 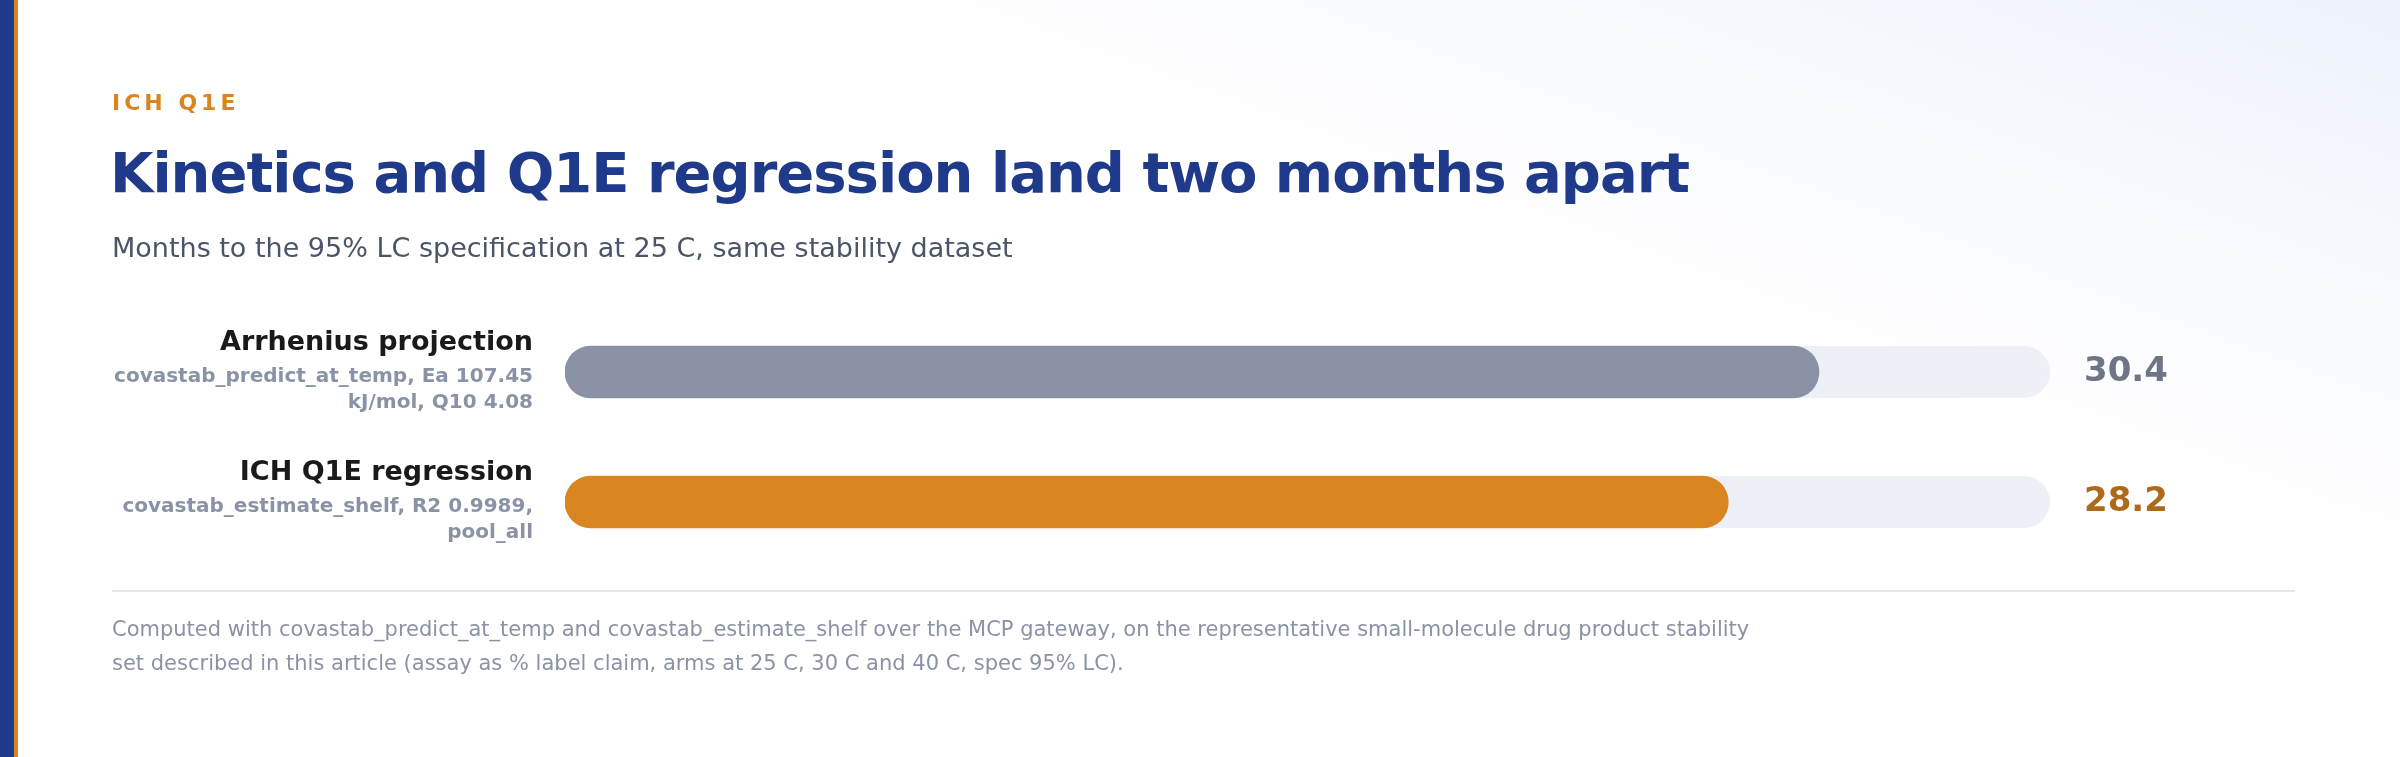 What do you see at coordinates (176, 102) in the screenshot?
I see `text: ICH Q1E` at bounding box center [176, 102].